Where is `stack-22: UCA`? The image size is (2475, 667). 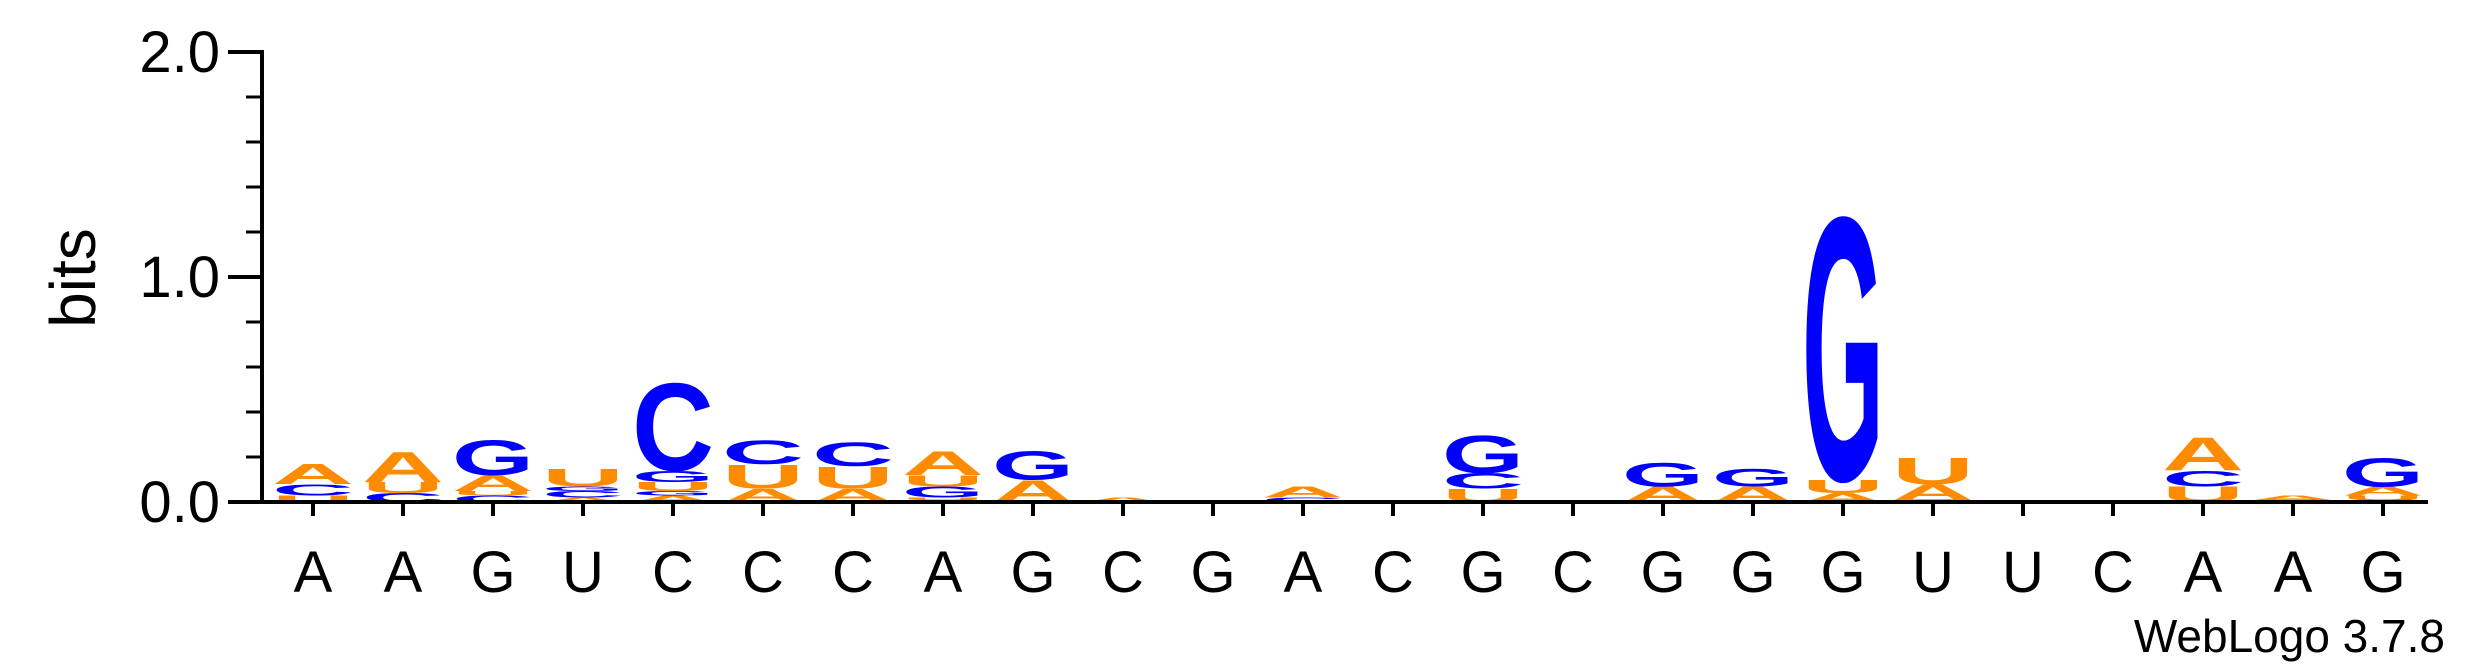 stack-22: UCA is located at coordinates (2203, 467).